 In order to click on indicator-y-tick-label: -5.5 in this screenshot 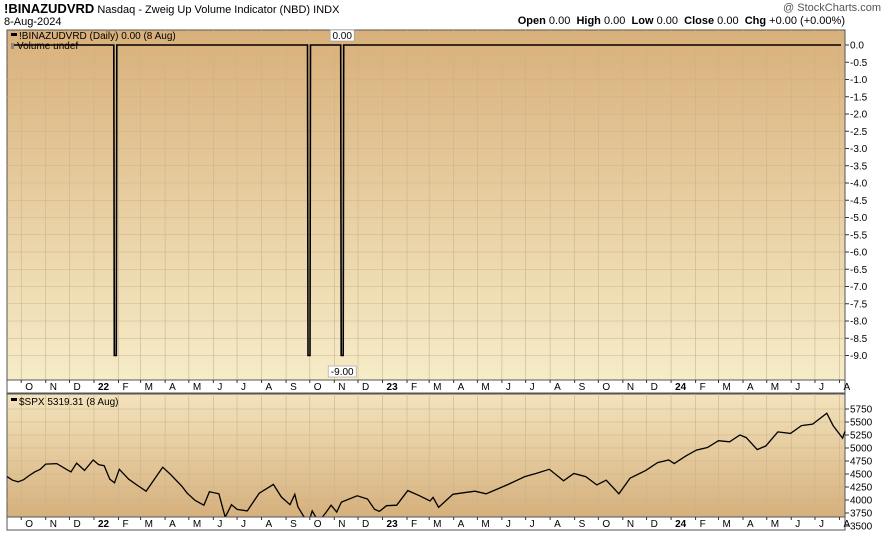, I will do `click(859, 235)`.